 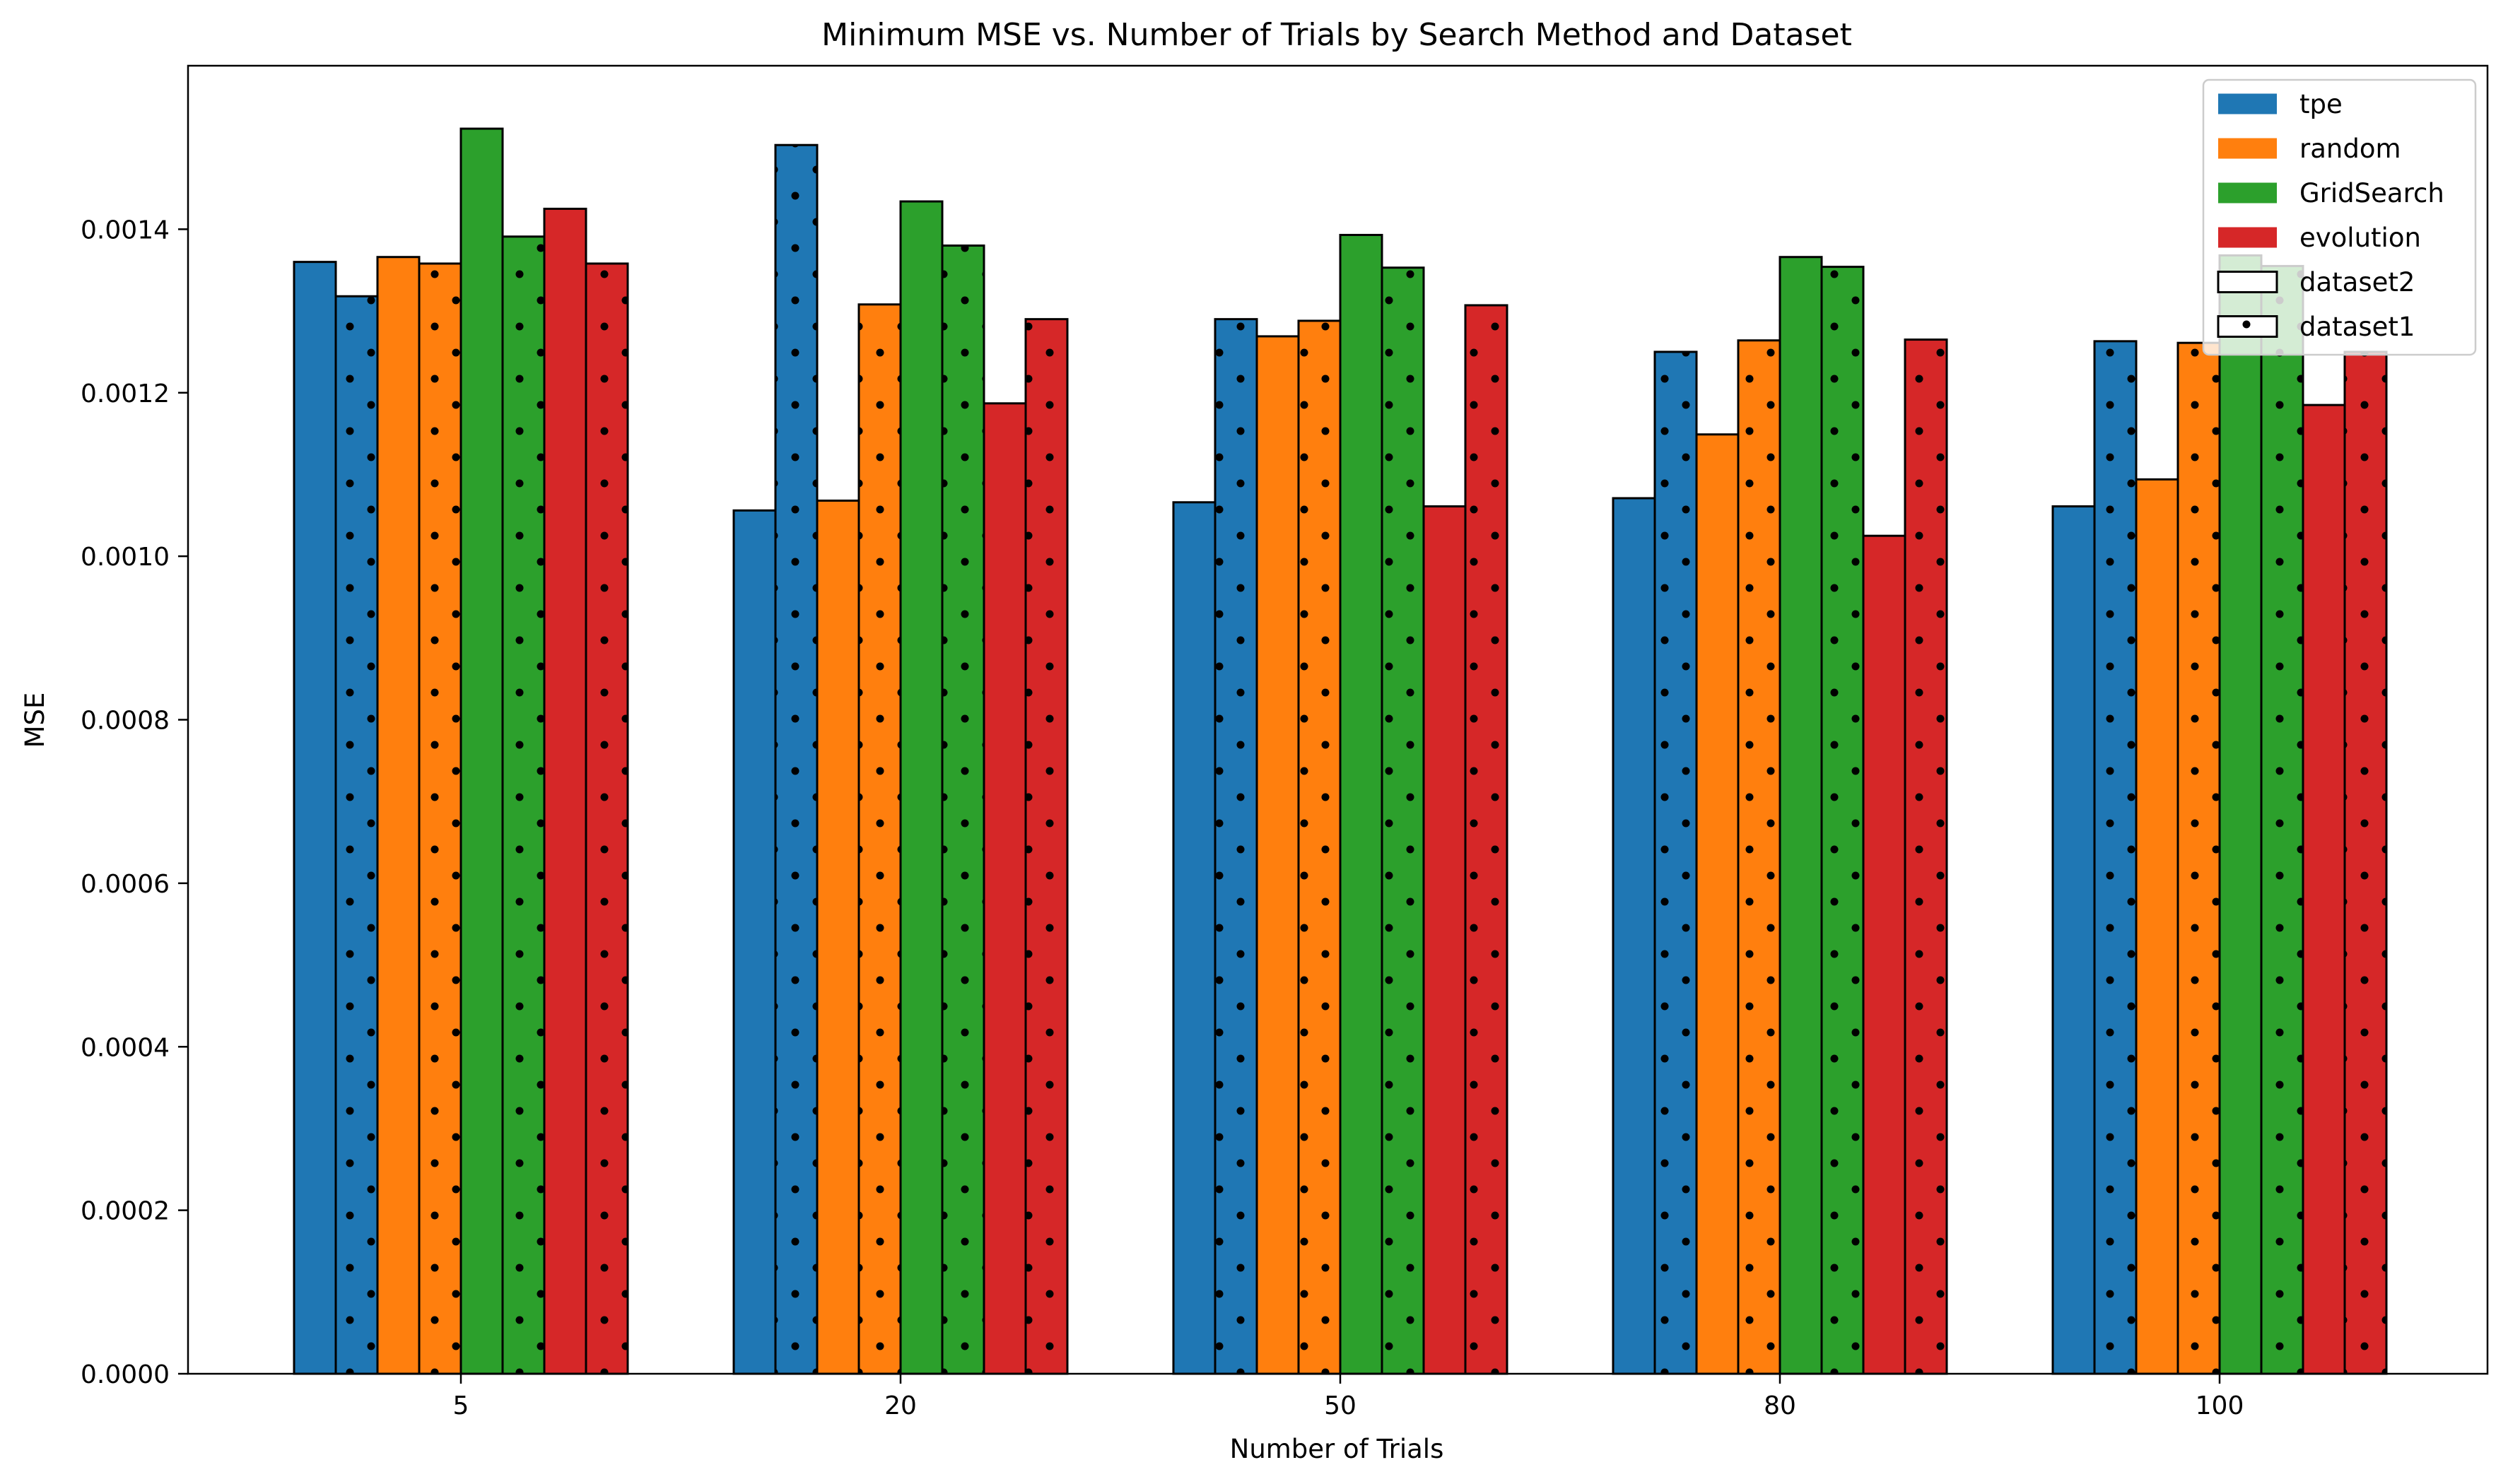 I want to click on bar-GridSearch-dataset1-100-hatch, so click(x=2282, y=820).